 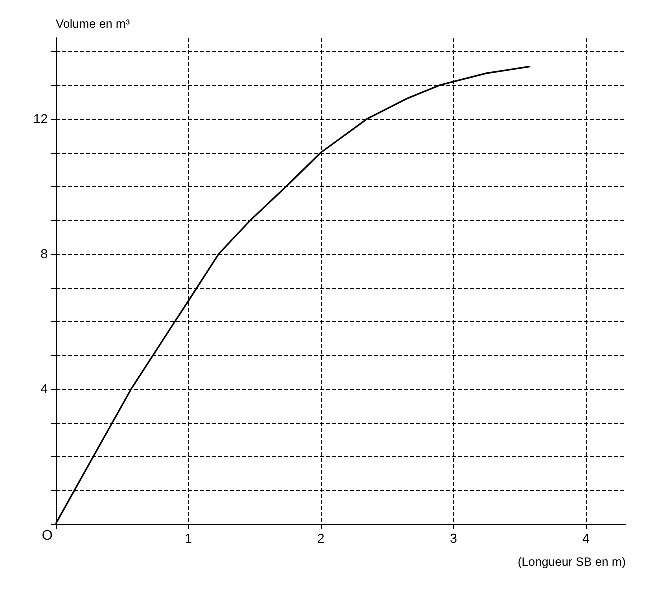 What do you see at coordinates (93, 24) in the screenshot?
I see `y-axis-title: Volume en m³` at bounding box center [93, 24].